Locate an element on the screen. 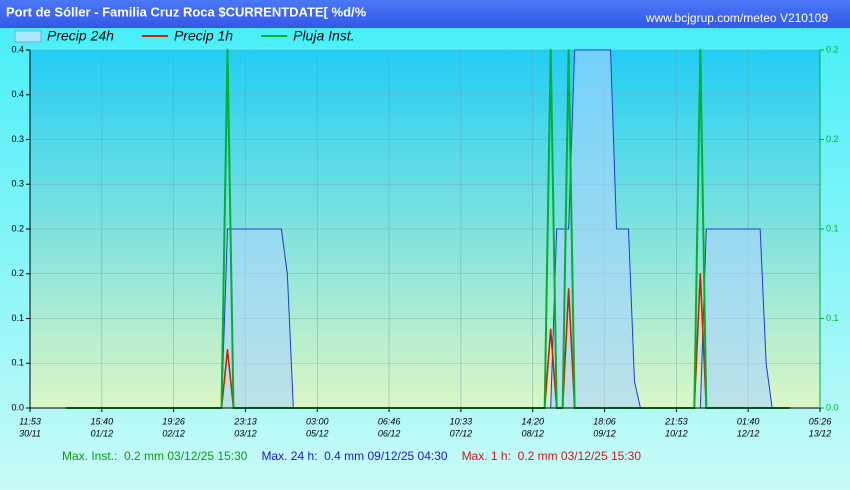 This screenshot has height=490, width=850. x-tick-label: 30/11 is located at coordinates (30, 433).